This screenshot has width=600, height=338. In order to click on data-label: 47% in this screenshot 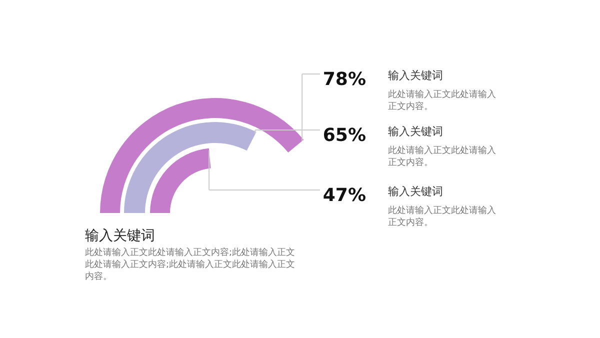, I will do `click(344, 195)`.